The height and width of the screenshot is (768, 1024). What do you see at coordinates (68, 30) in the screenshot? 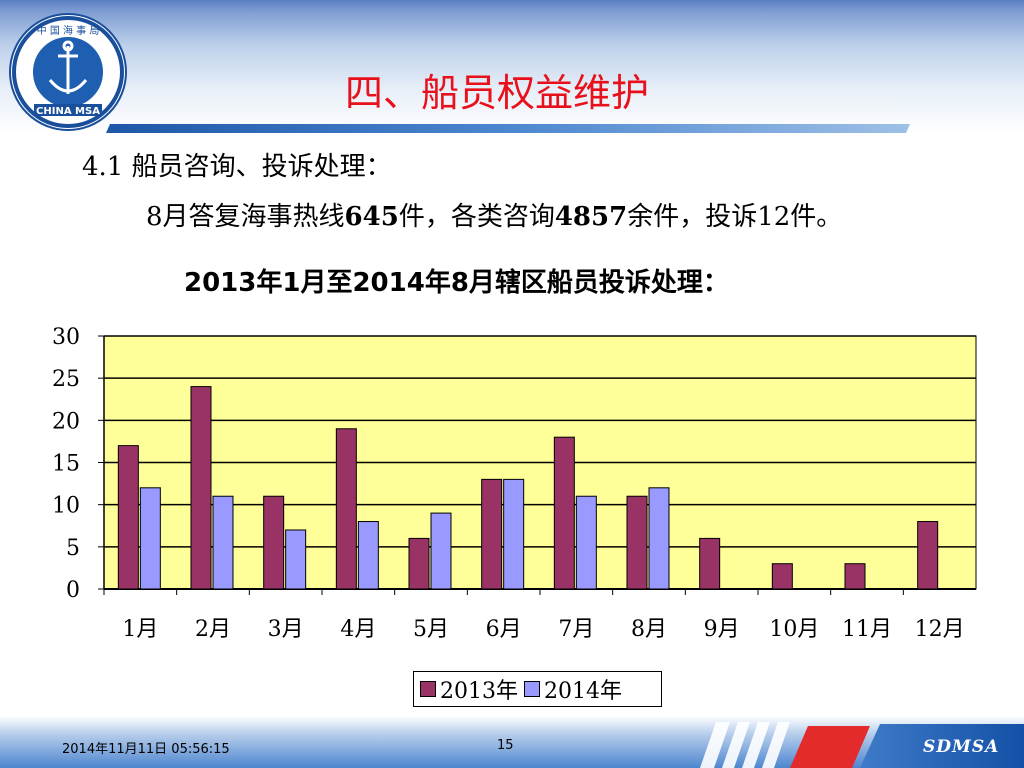
I see `logo-text-top: 中 国 海 事 局` at bounding box center [68, 30].